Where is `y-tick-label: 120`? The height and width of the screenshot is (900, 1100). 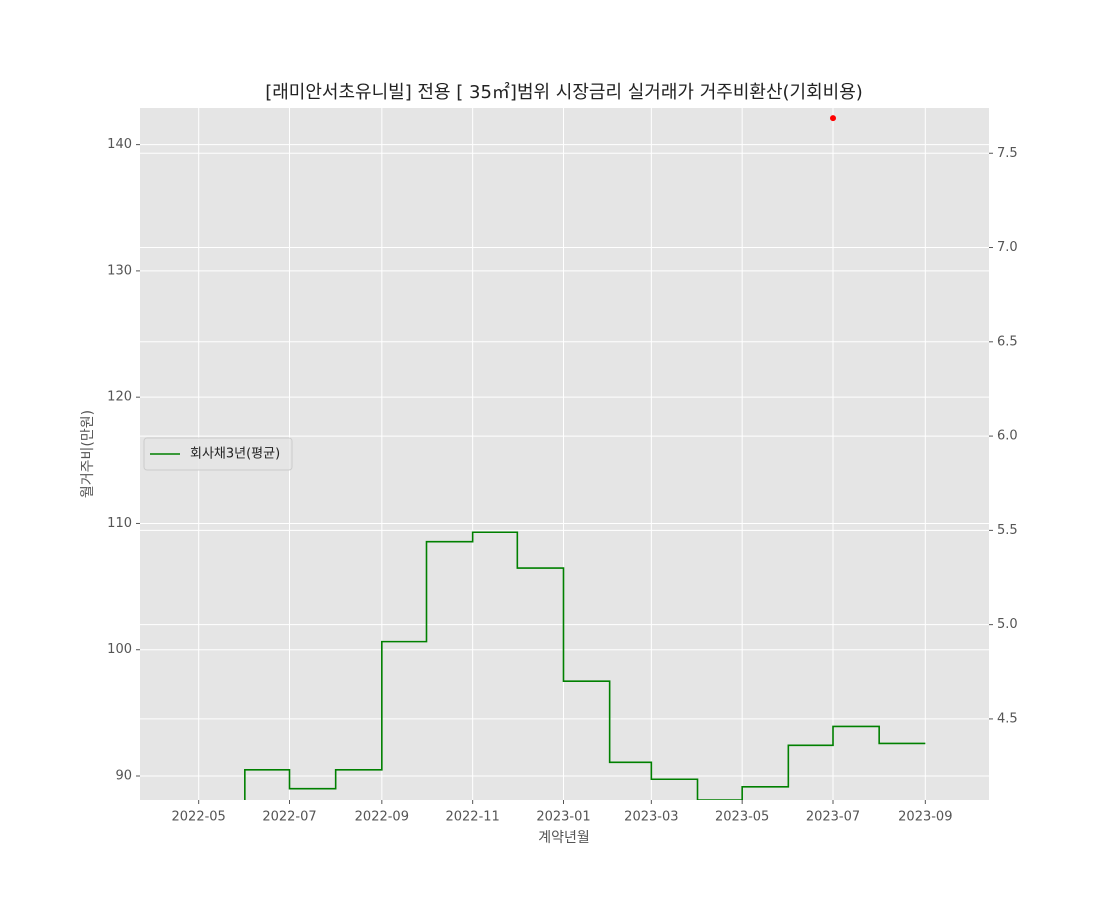 y-tick-label: 120 is located at coordinates (119, 397).